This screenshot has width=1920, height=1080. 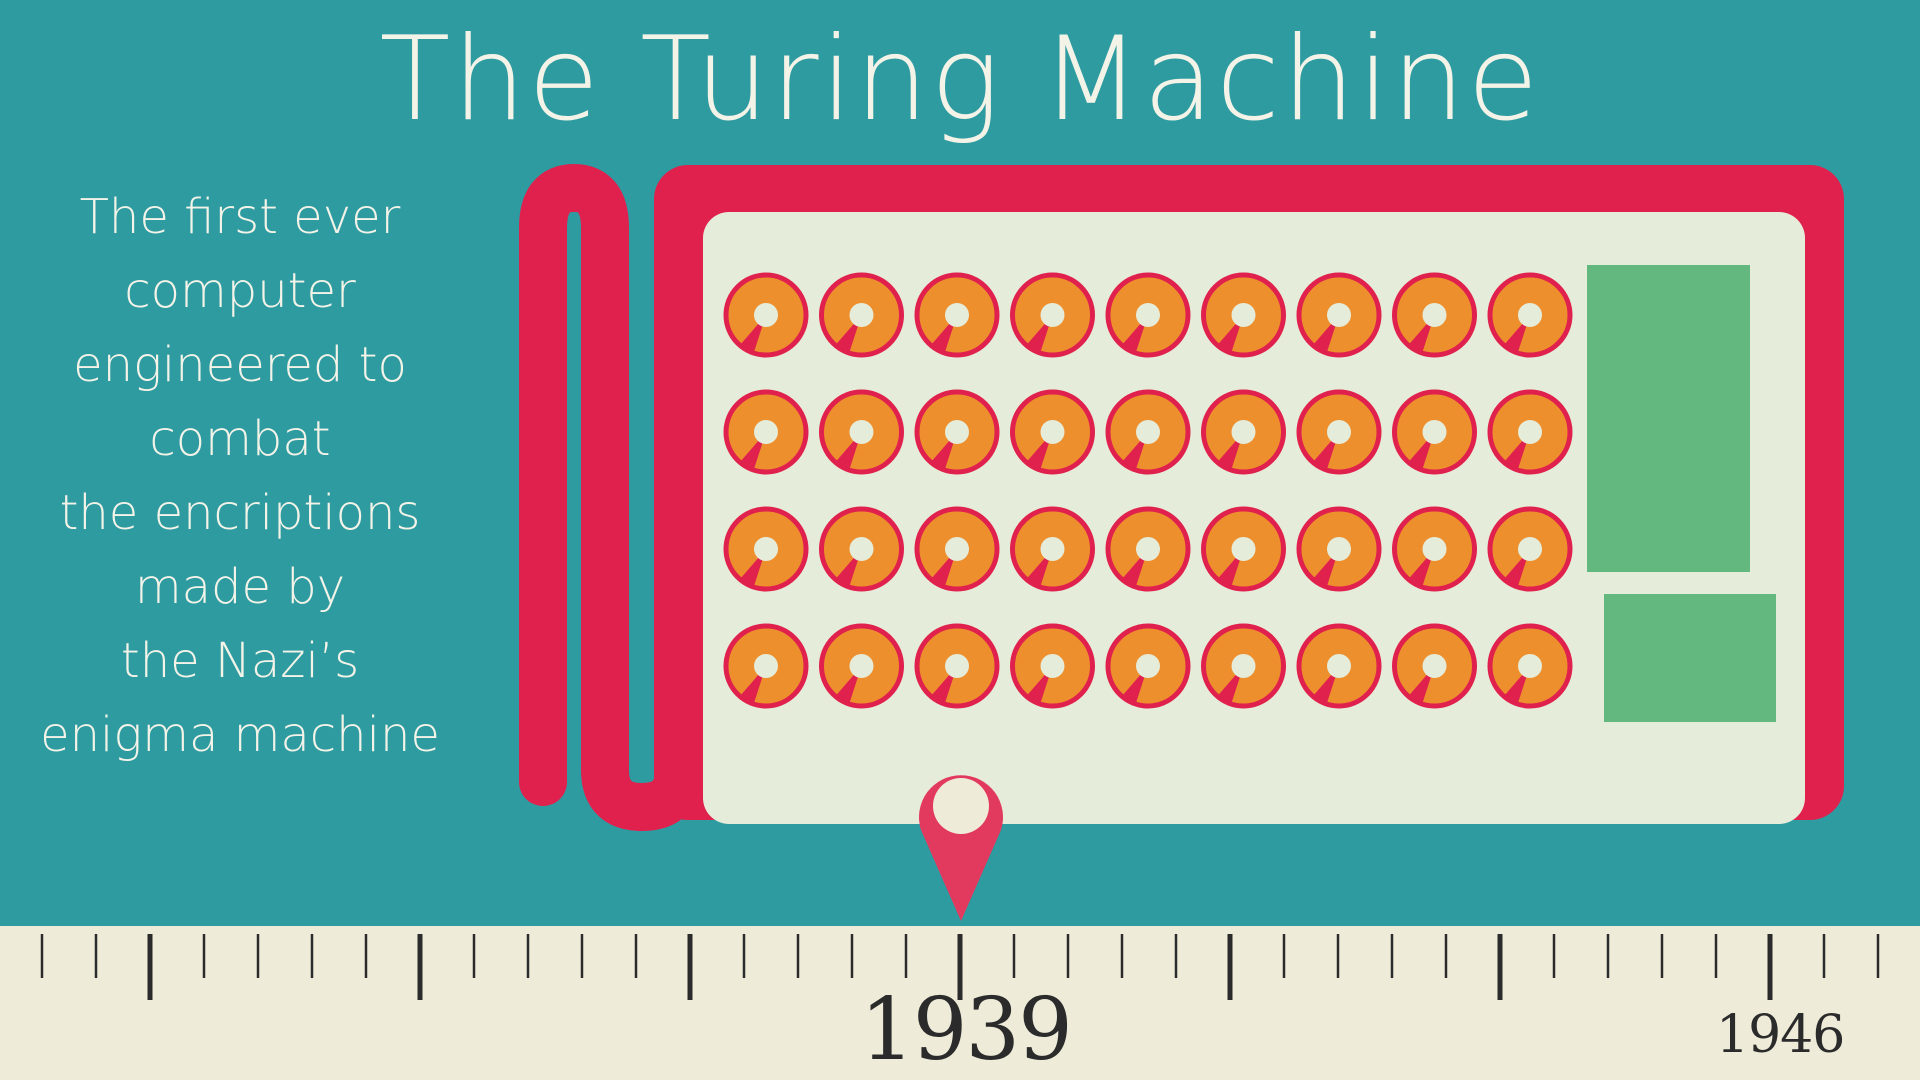 I want to click on description-line: made by, so click(x=240, y=587).